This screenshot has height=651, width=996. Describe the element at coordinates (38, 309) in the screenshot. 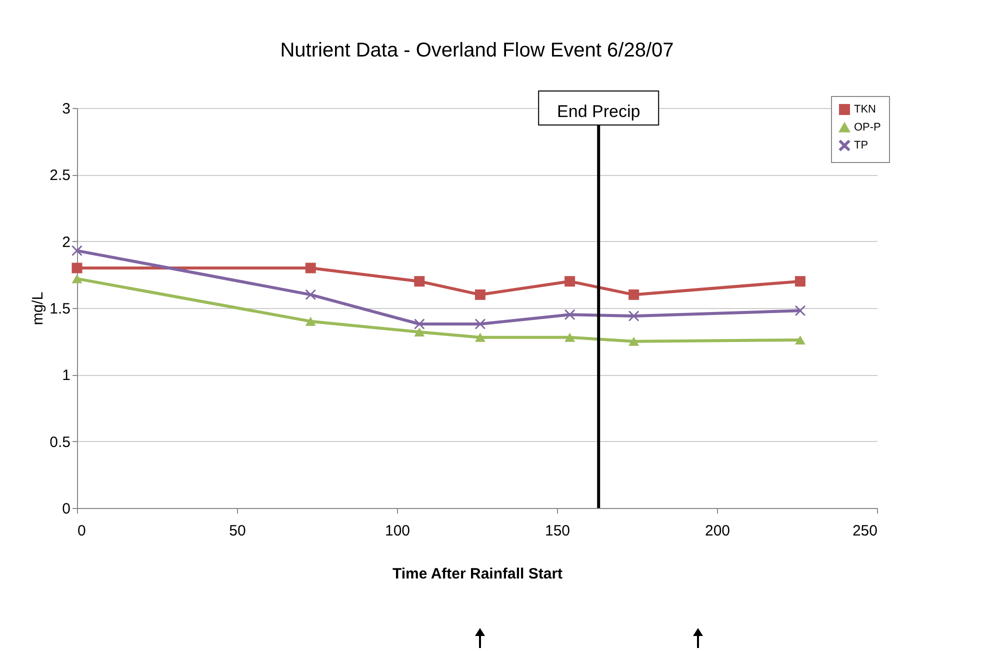

I see `y-axis-title: mg/L` at that location.